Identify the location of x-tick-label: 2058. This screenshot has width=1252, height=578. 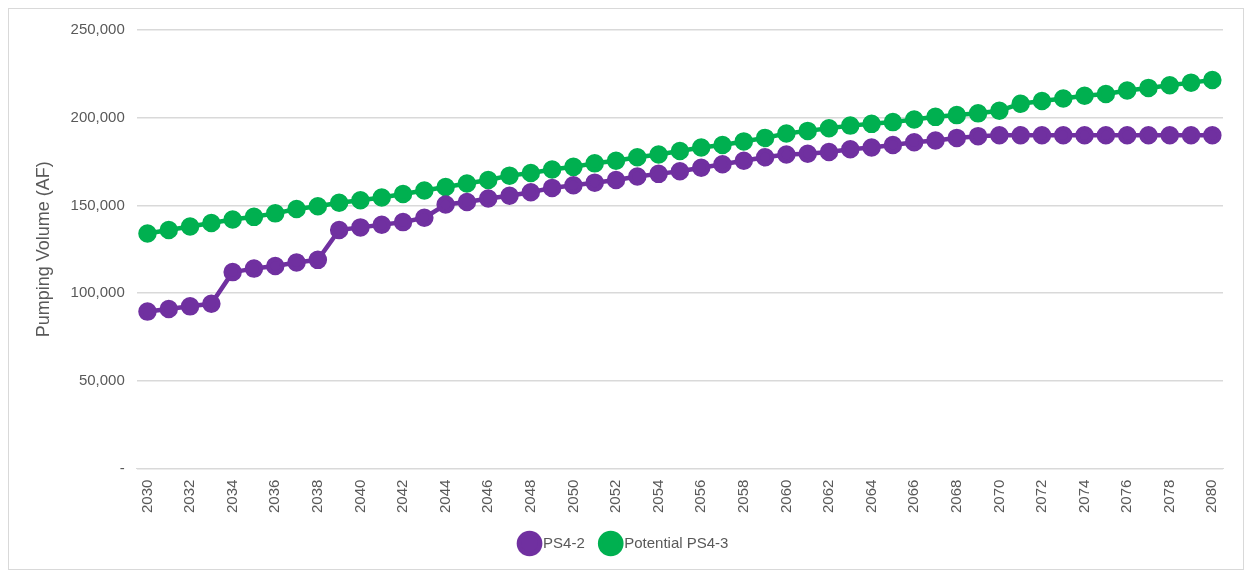
(742, 496).